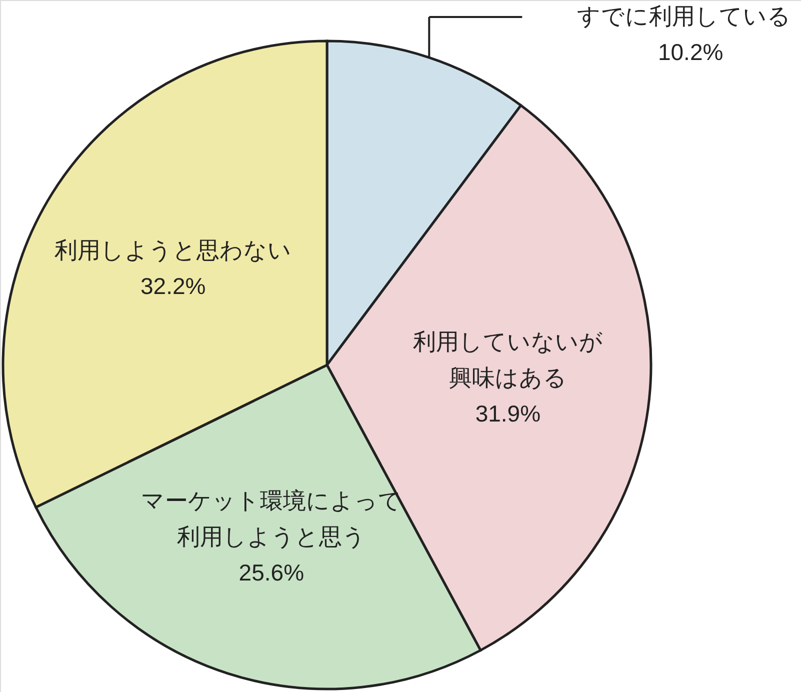 The width and height of the screenshot is (801, 692). Describe the element at coordinates (173, 249) in the screenshot. I see `slice-label: 利用しようと思わない` at that location.